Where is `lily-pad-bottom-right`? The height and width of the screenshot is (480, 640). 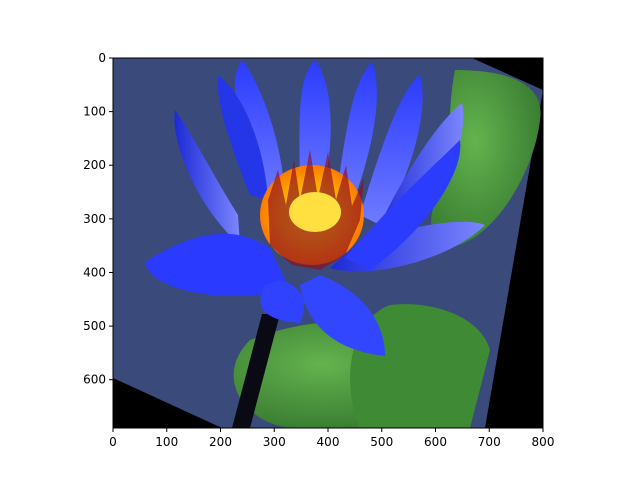
lily-pad-bottom-right is located at coordinates (420, 366).